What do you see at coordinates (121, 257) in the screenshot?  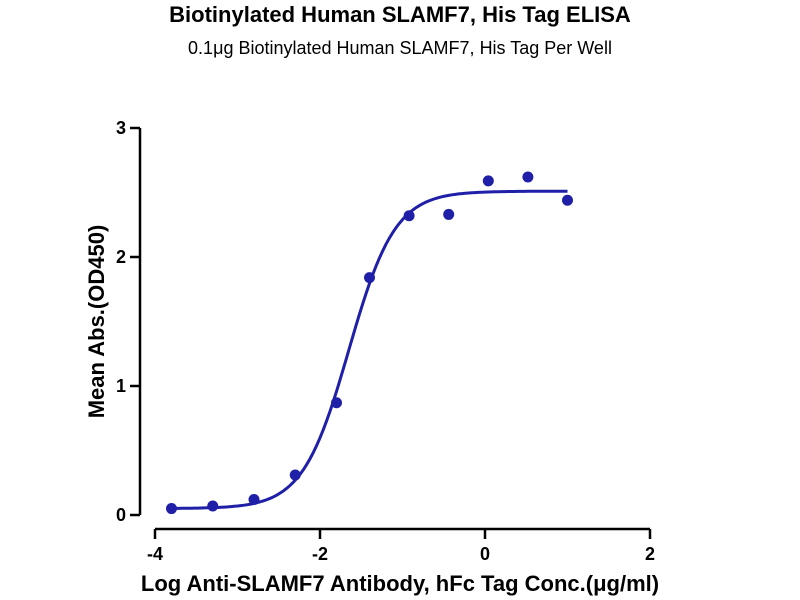 I see `y-tick-label: 2` at bounding box center [121, 257].